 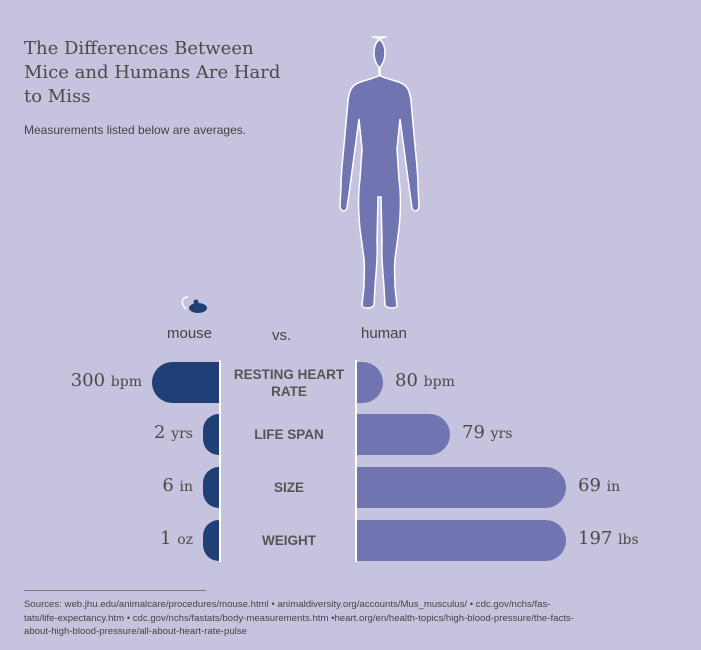 I want to click on sources-divider, so click(x=115, y=590).